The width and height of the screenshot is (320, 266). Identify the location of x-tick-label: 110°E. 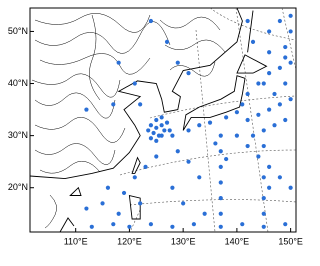
(76, 241).